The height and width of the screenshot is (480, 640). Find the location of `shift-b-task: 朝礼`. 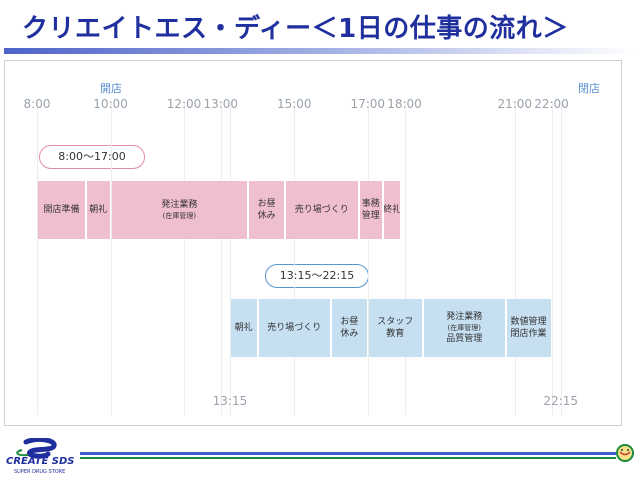

shift-b-task: 朝礼 is located at coordinates (243, 328).